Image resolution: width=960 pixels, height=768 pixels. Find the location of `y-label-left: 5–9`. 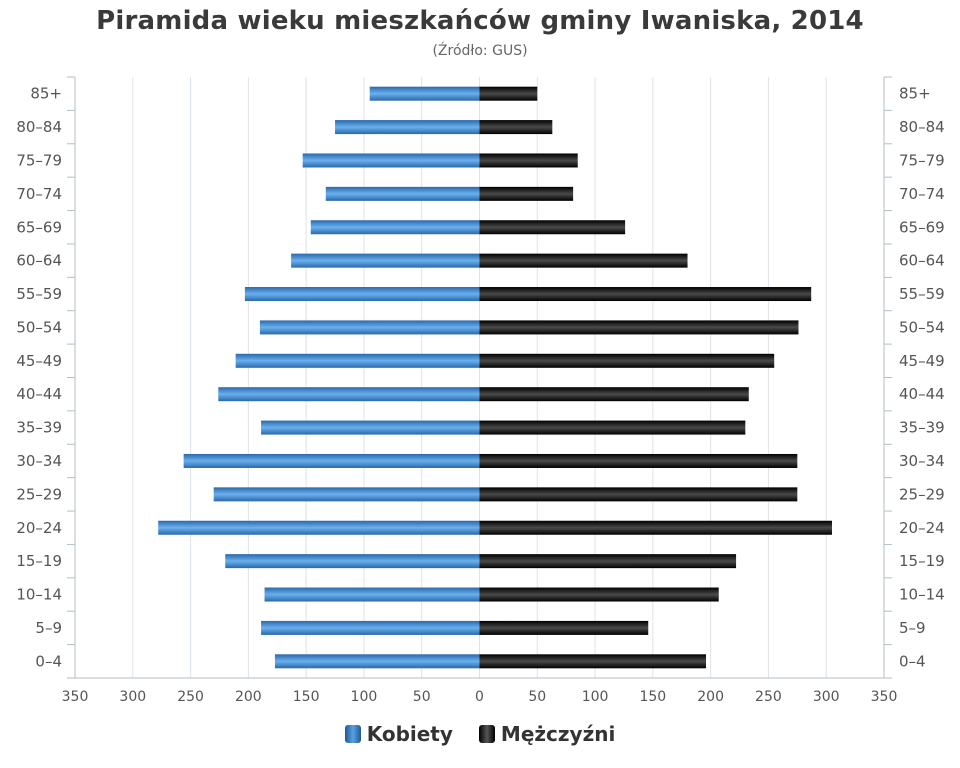

y-label-left: 5–9 is located at coordinates (48, 628).